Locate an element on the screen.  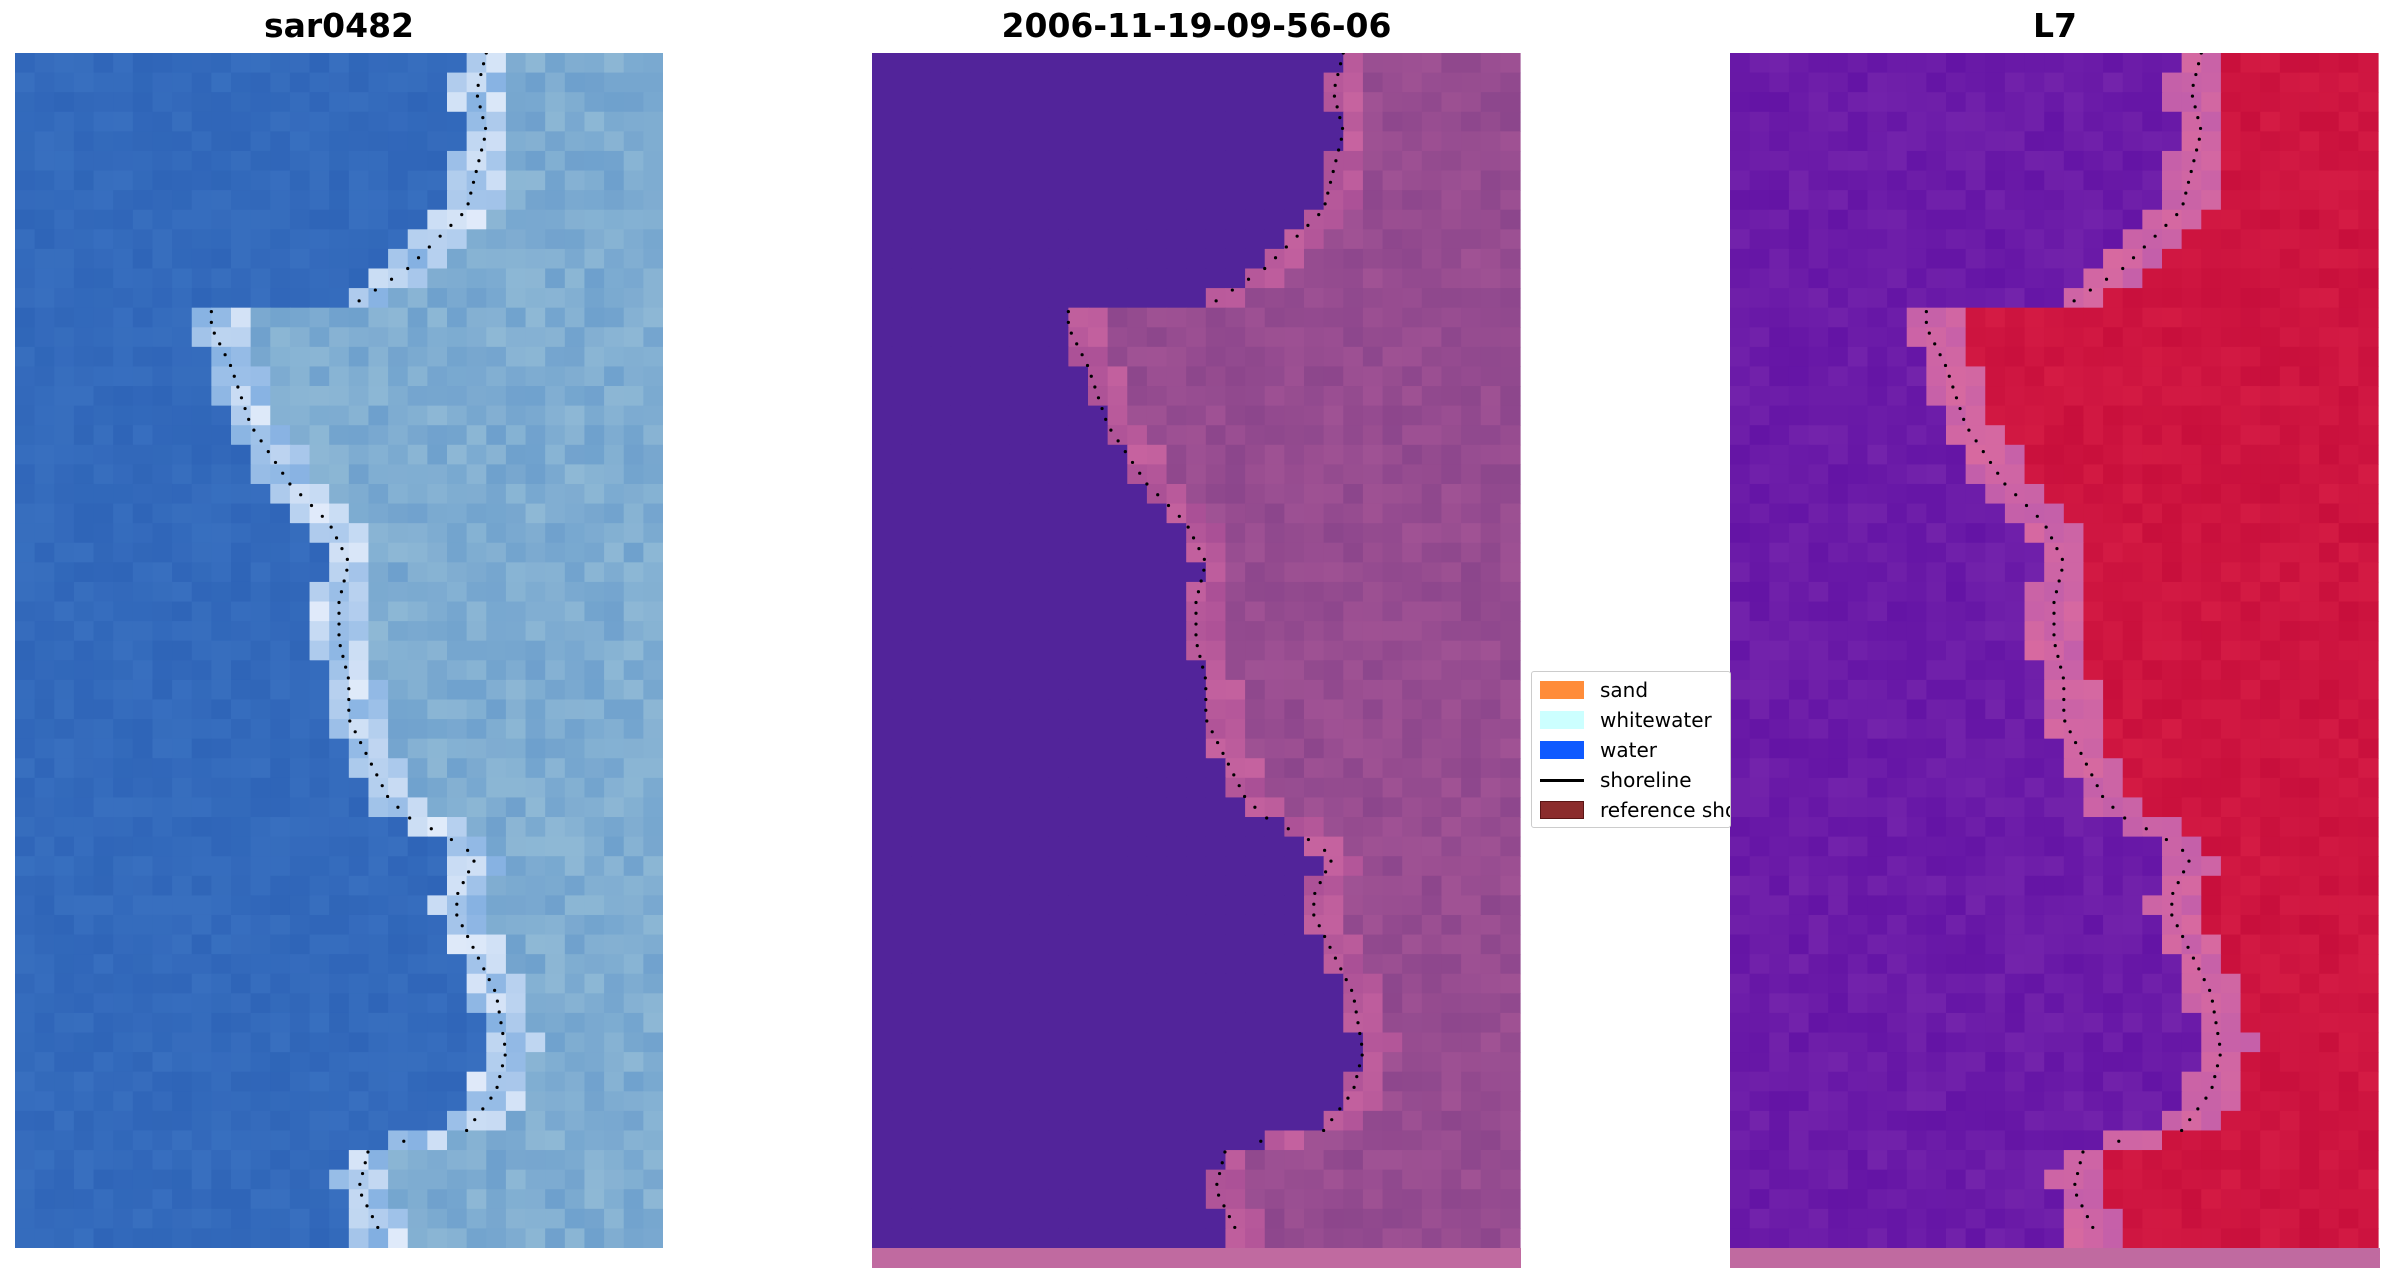
legend-item-water: water is located at coordinates (1598, 750).